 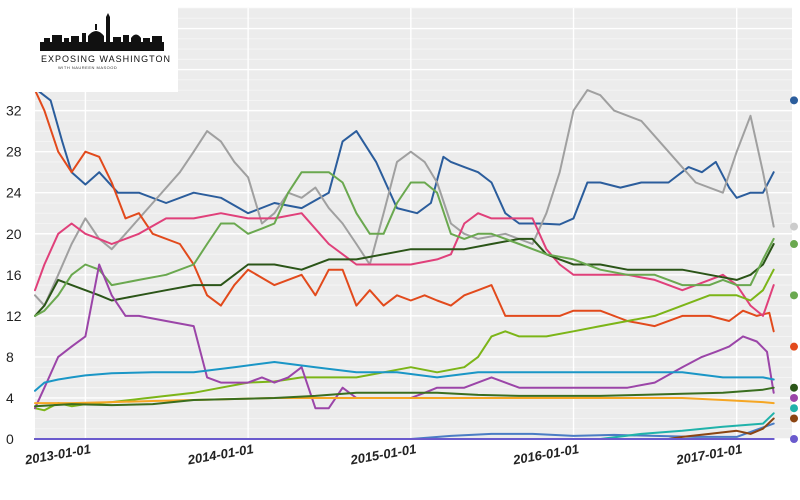 I want to click on y-tick-label: 24, so click(x=14, y=193).